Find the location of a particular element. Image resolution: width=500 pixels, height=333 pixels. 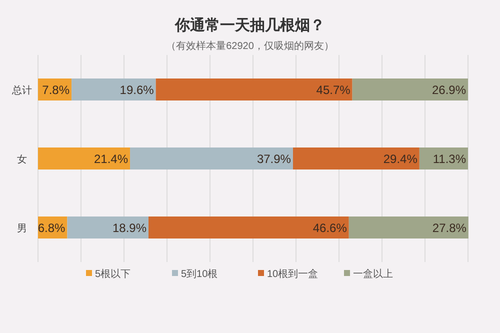

data-label: 21.4% is located at coordinates (111, 159).